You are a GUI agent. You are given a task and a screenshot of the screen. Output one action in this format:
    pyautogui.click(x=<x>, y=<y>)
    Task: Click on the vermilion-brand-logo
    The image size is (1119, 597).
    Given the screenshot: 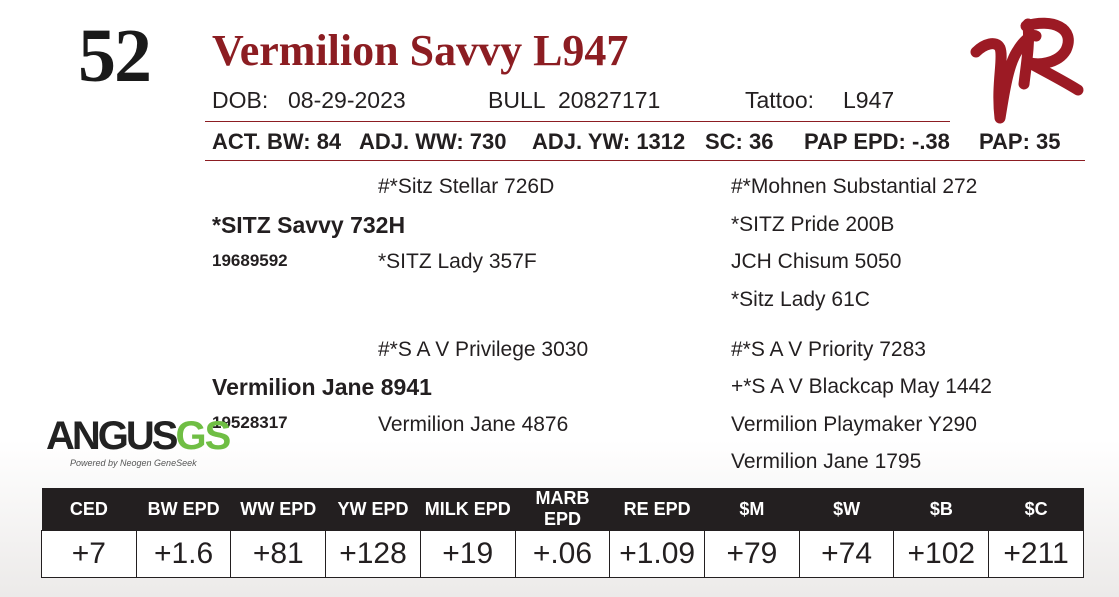 What is the action you would take?
    pyautogui.click(x=1027, y=70)
    